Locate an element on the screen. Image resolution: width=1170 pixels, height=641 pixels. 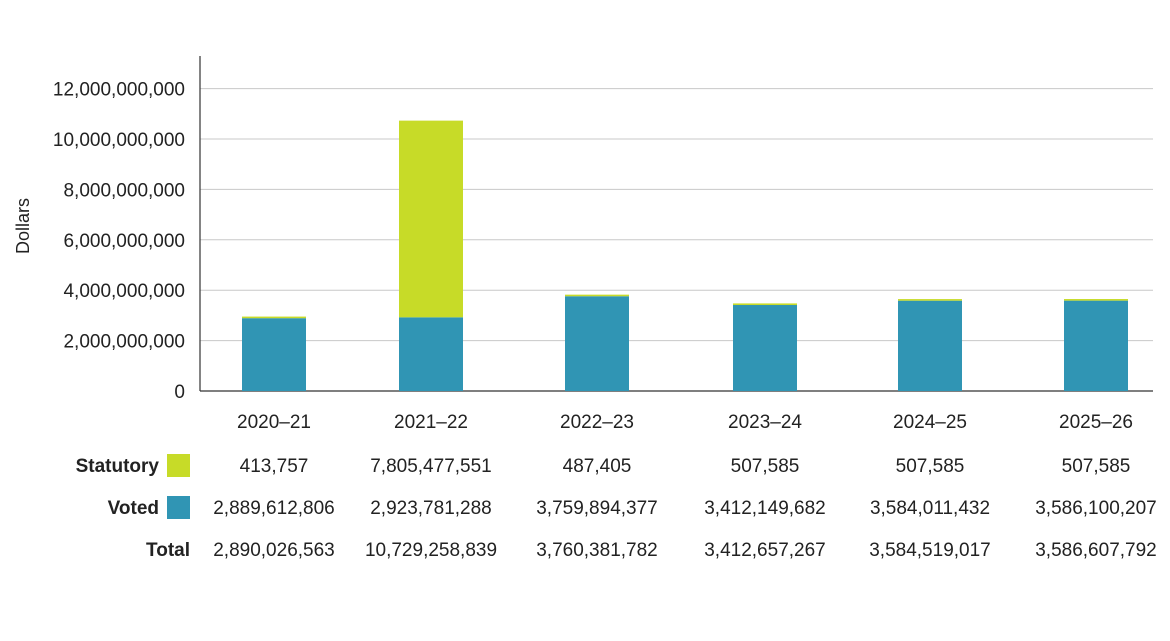
legend-swatch-statutory is located at coordinates (178, 465).